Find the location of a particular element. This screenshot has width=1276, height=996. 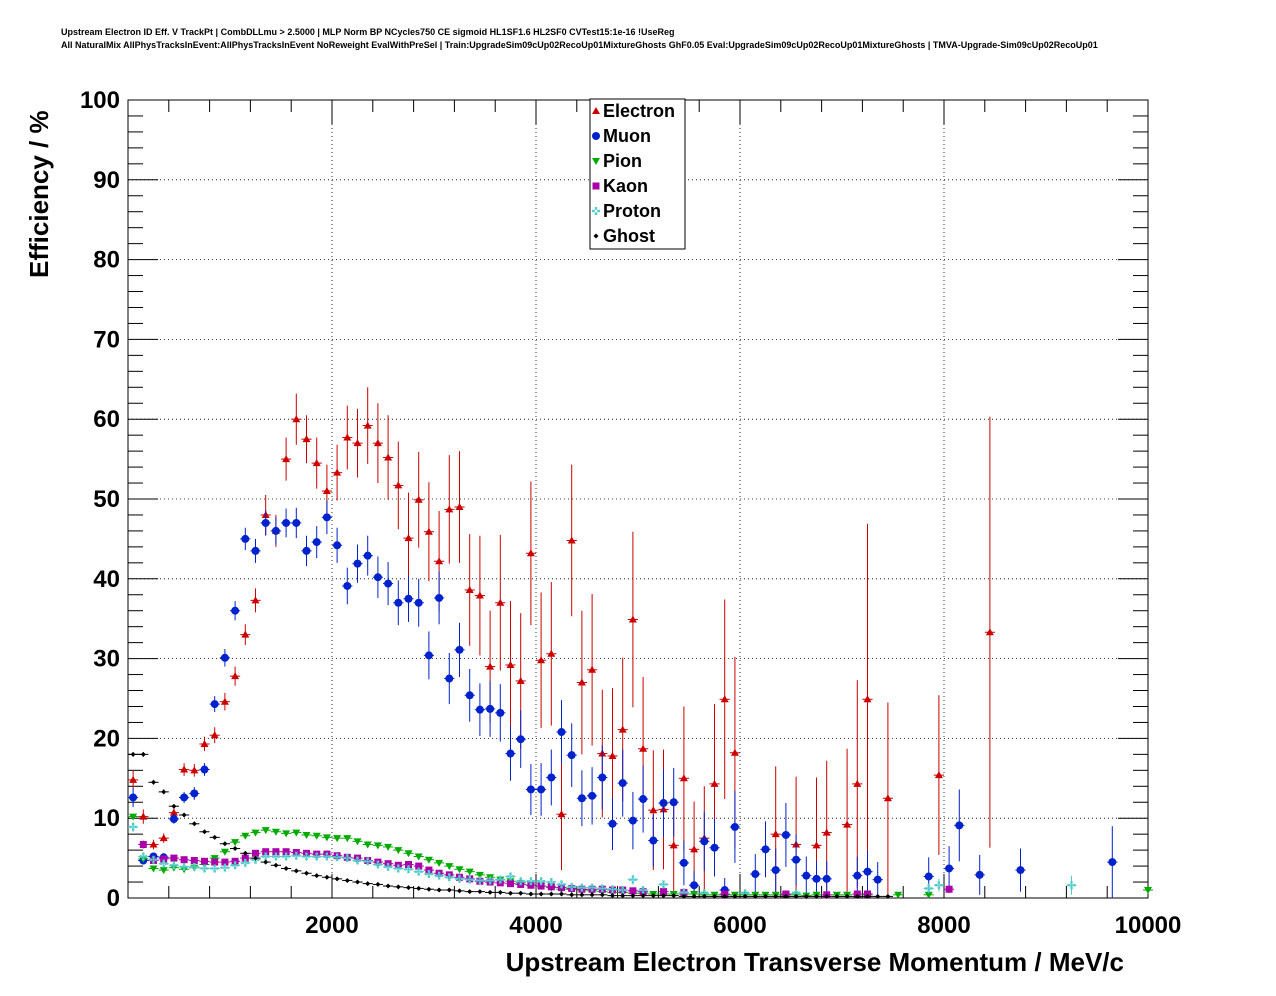

y-tick-label: 20 is located at coordinates (106, 738).